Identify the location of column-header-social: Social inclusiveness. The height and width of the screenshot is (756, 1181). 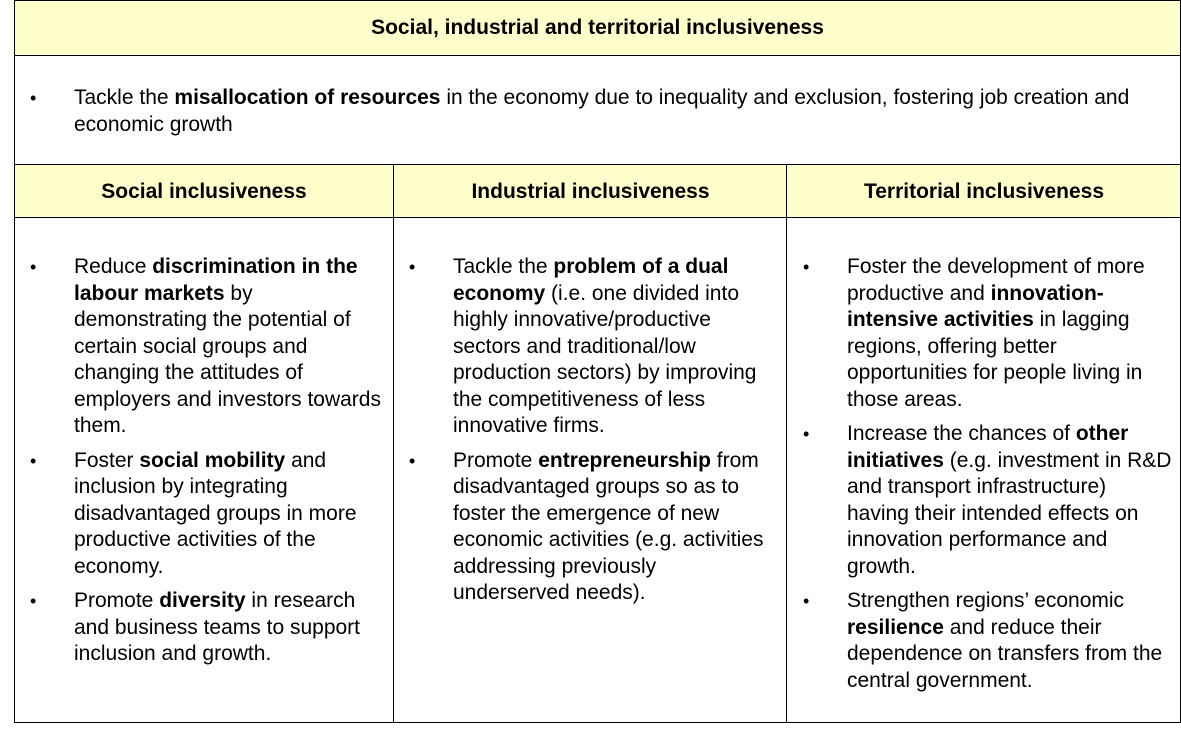
(204, 191).